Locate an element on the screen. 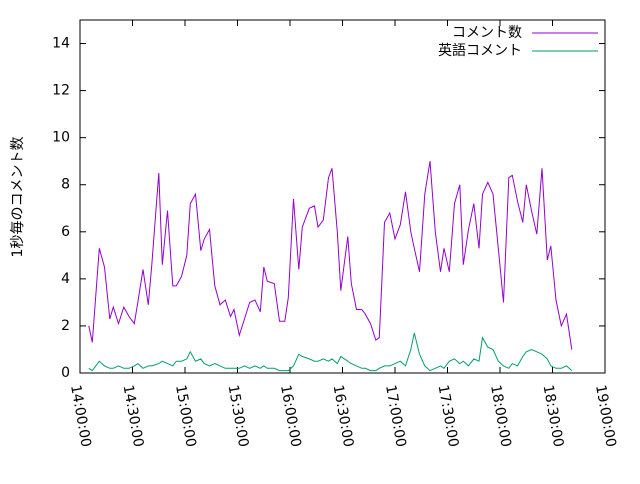 The width and height of the screenshot is (640, 484). x-tick-label: 14:00:00 is located at coordinates (80, 416).